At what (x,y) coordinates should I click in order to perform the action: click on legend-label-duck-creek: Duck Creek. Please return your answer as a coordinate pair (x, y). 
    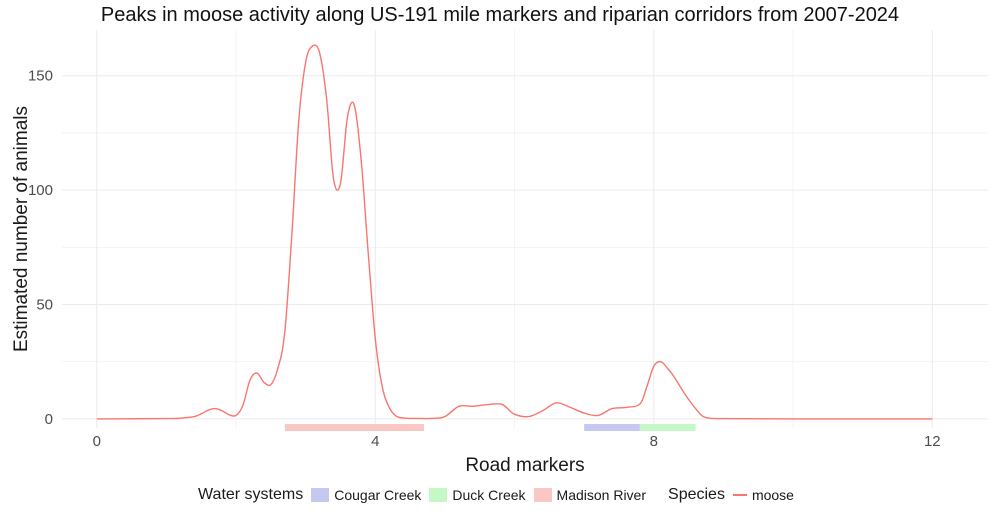
    Looking at the image, I should click on (489, 495).